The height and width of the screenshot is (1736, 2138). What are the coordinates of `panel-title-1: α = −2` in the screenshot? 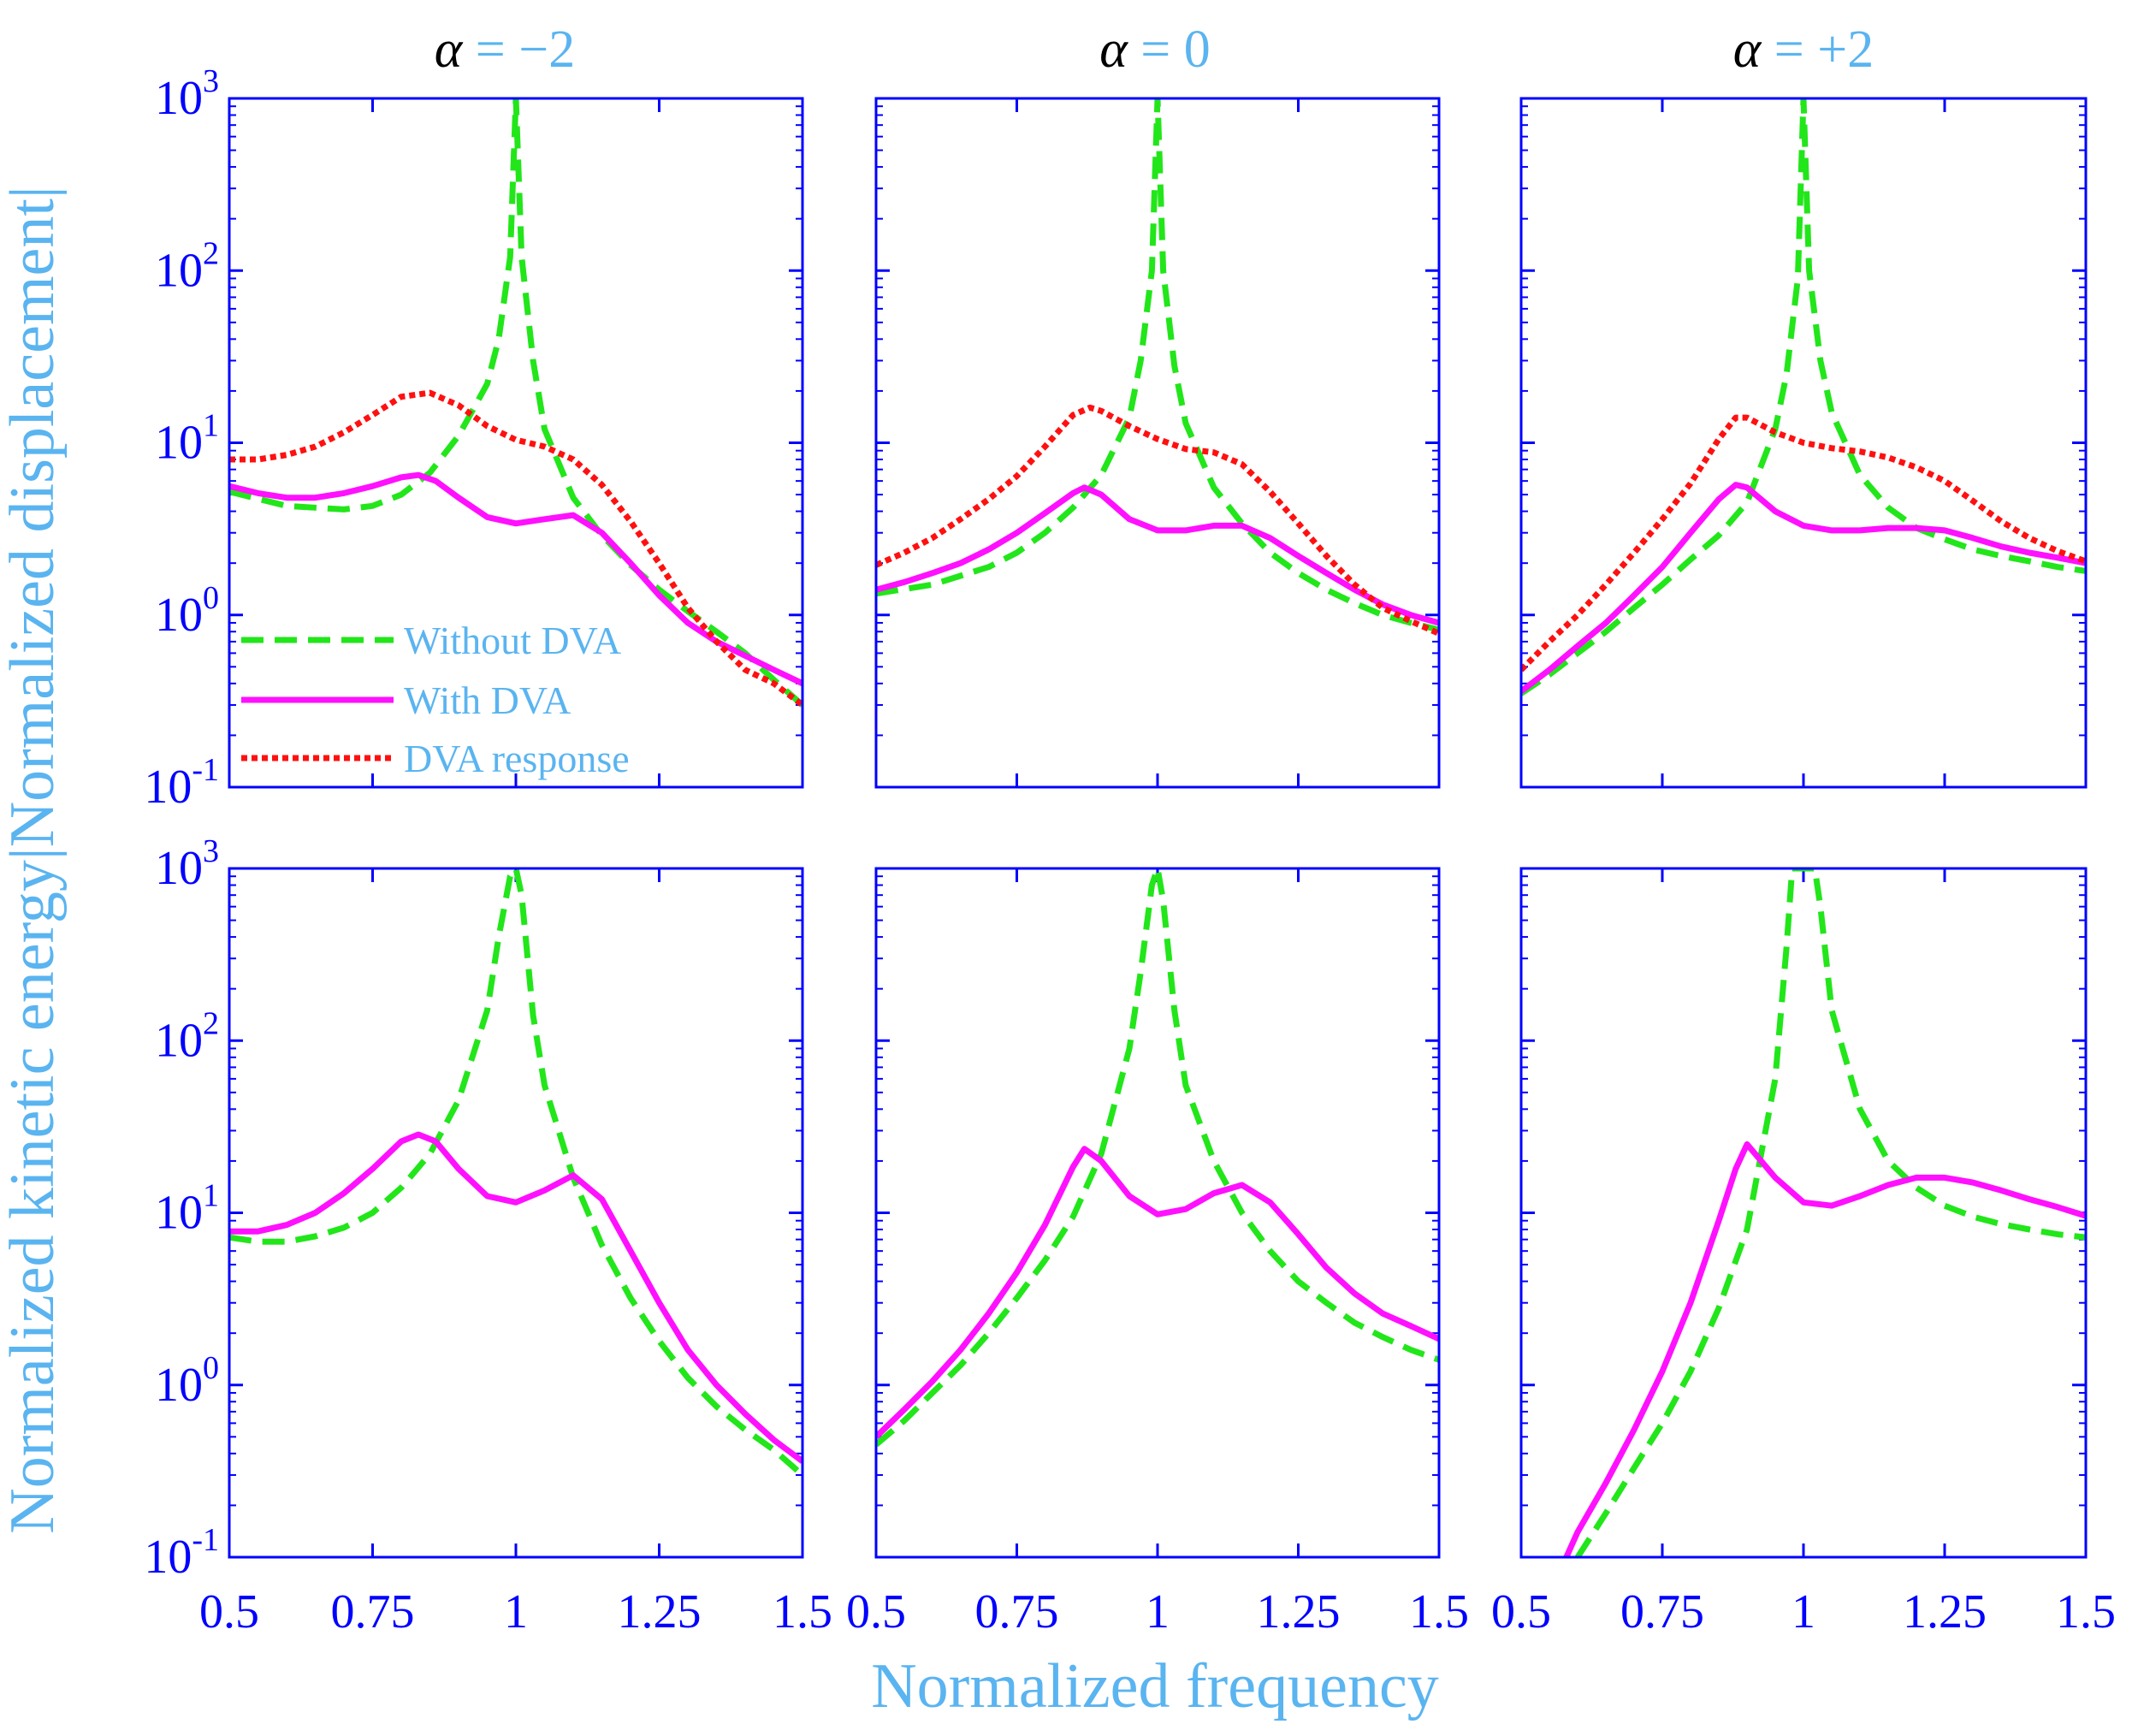 It's located at (505, 50).